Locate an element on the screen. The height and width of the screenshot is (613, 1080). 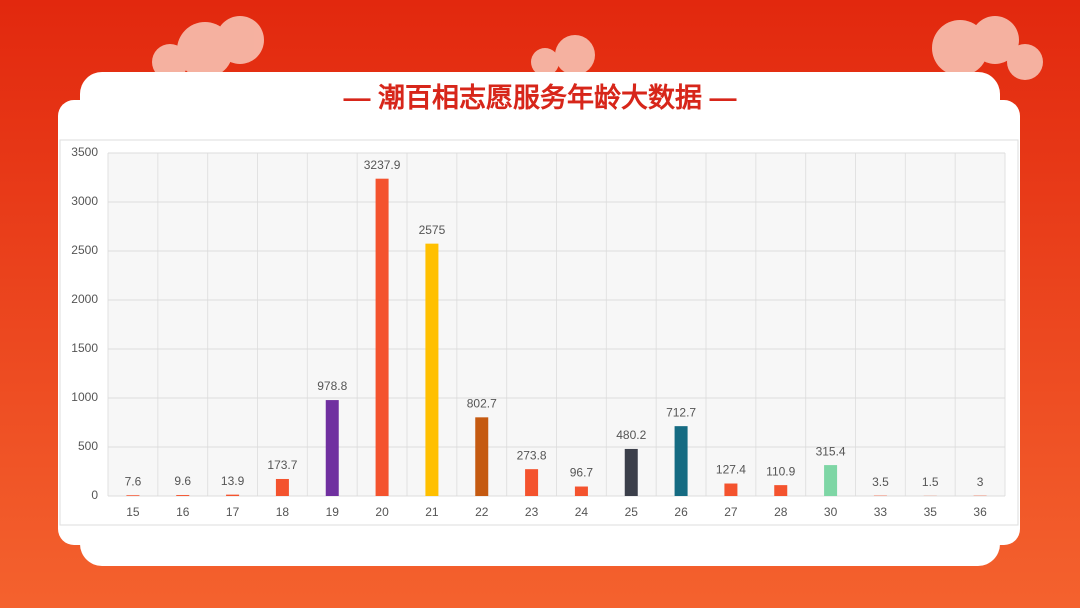
value-label: 9.6 is located at coordinates (182, 481).